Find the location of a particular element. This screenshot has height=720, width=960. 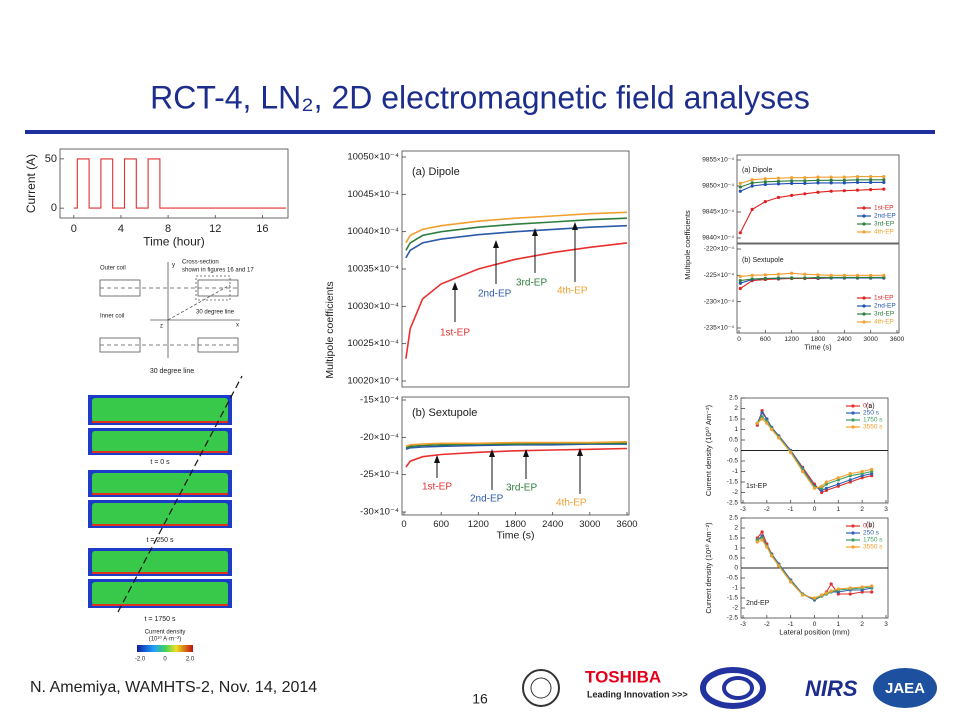

x-axis-label: Lateral position (mm) is located at coordinates (814, 631).